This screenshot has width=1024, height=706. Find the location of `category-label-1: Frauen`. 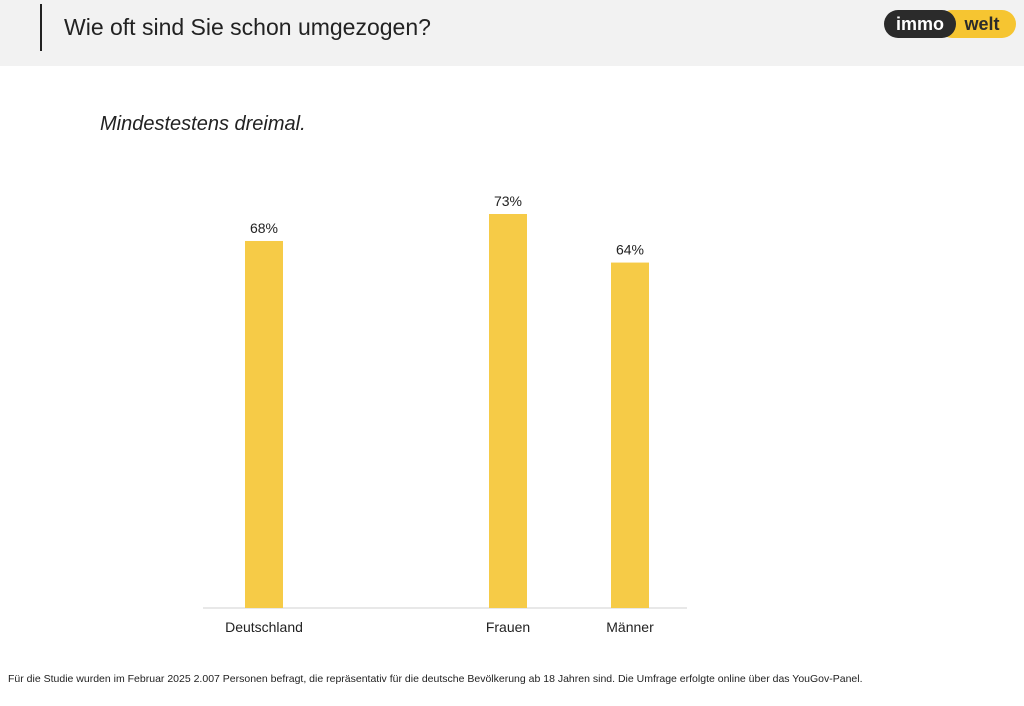

category-label-1: Frauen is located at coordinates (508, 627).